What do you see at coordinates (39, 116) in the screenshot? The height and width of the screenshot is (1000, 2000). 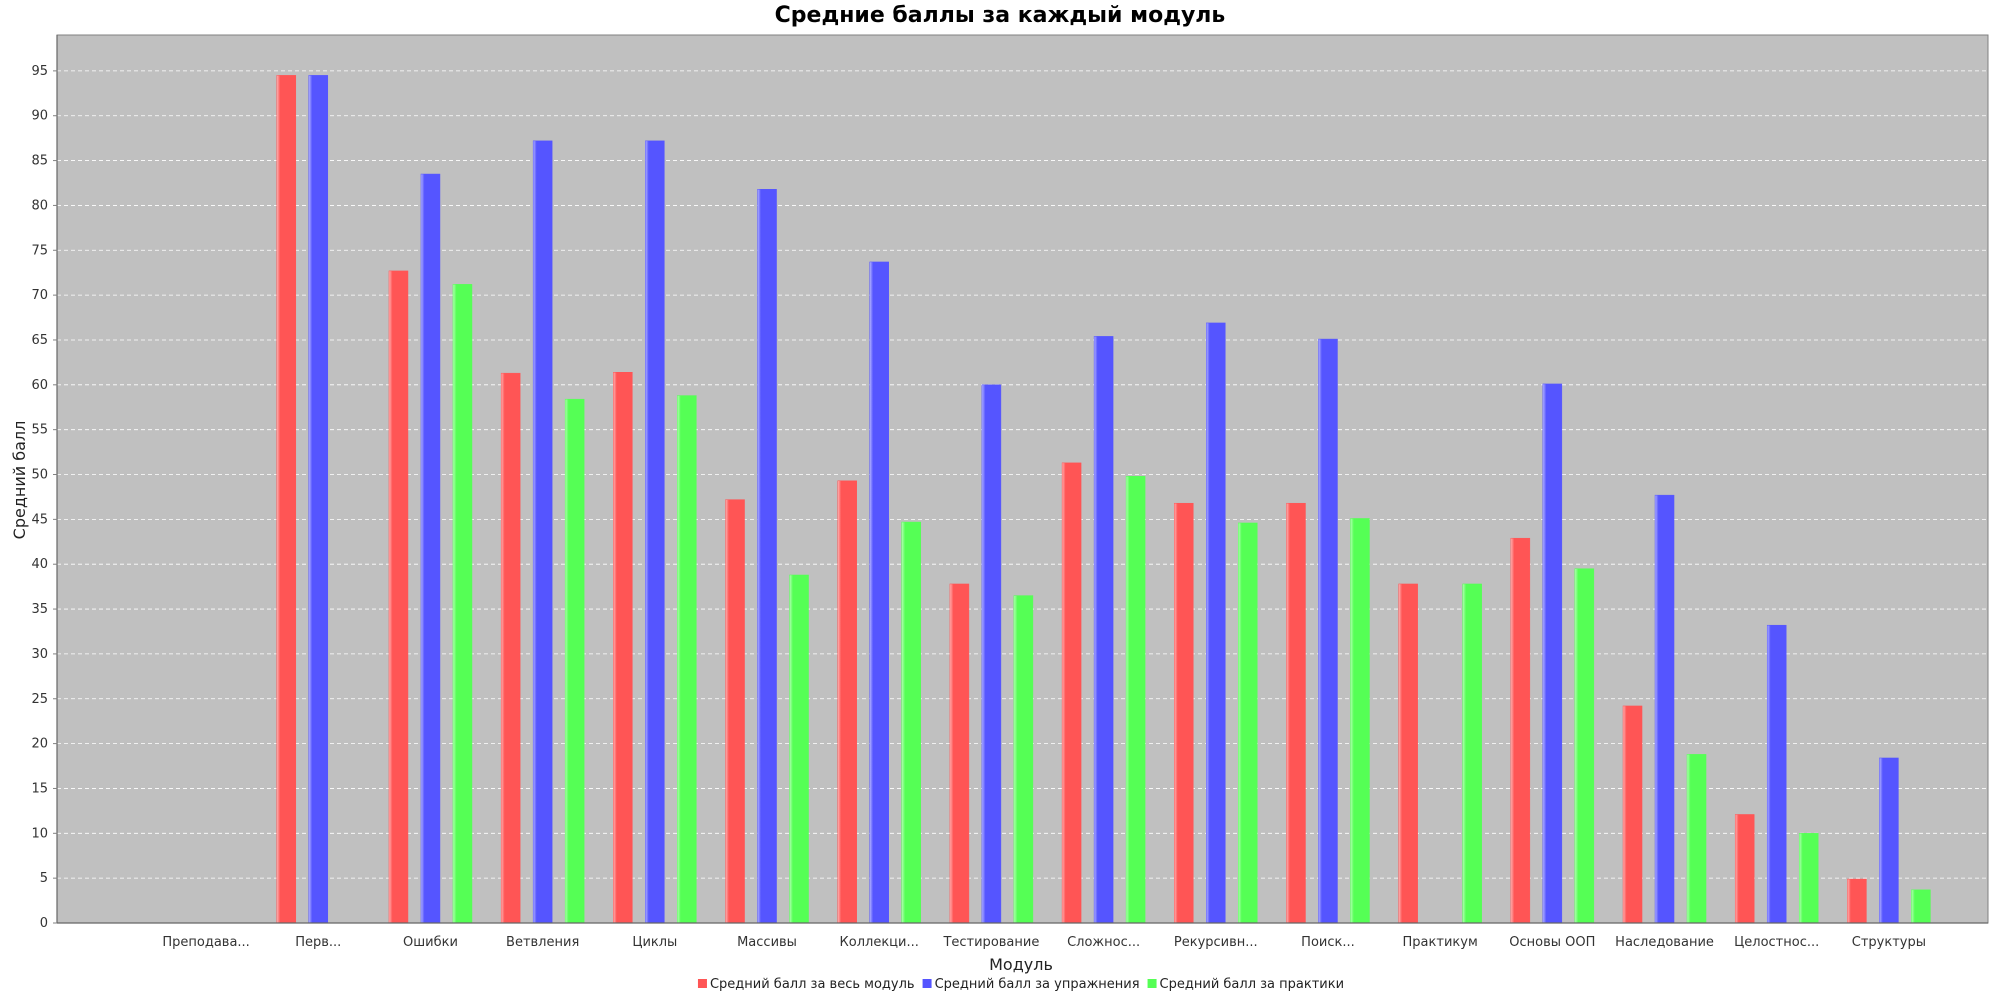 I see `y-tick-label: 90` at bounding box center [39, 116].